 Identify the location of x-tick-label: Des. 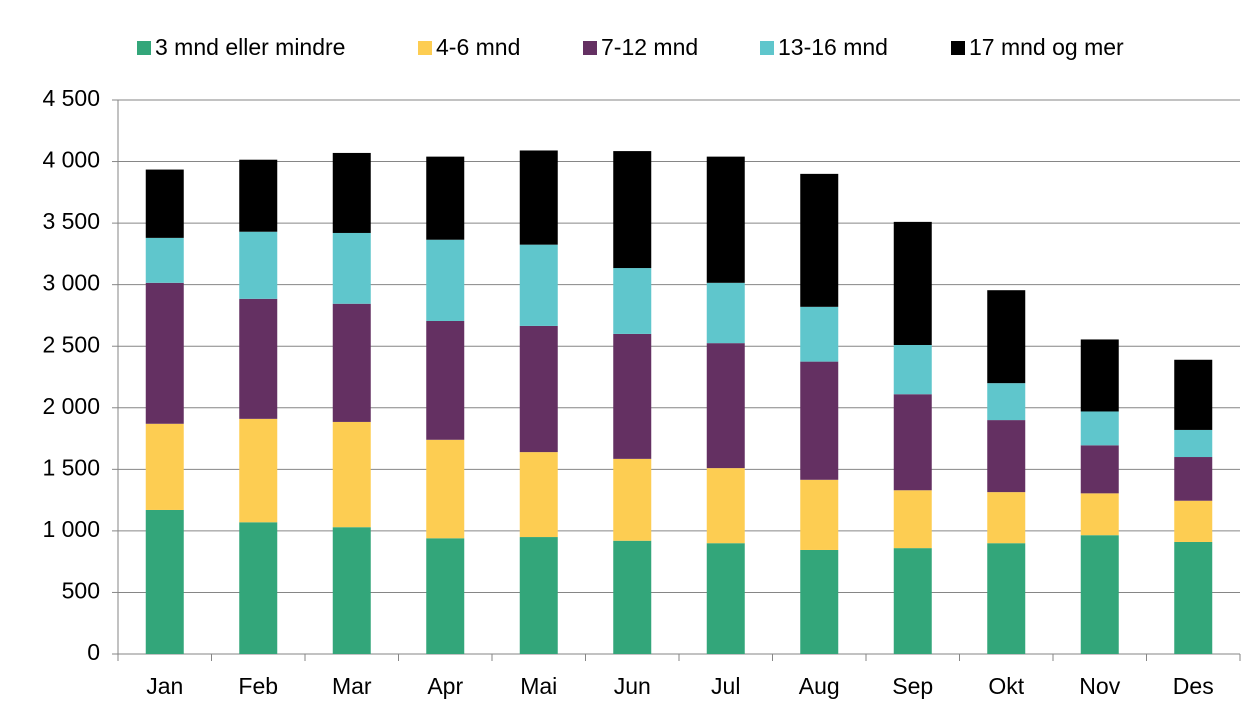
(1193, 686).